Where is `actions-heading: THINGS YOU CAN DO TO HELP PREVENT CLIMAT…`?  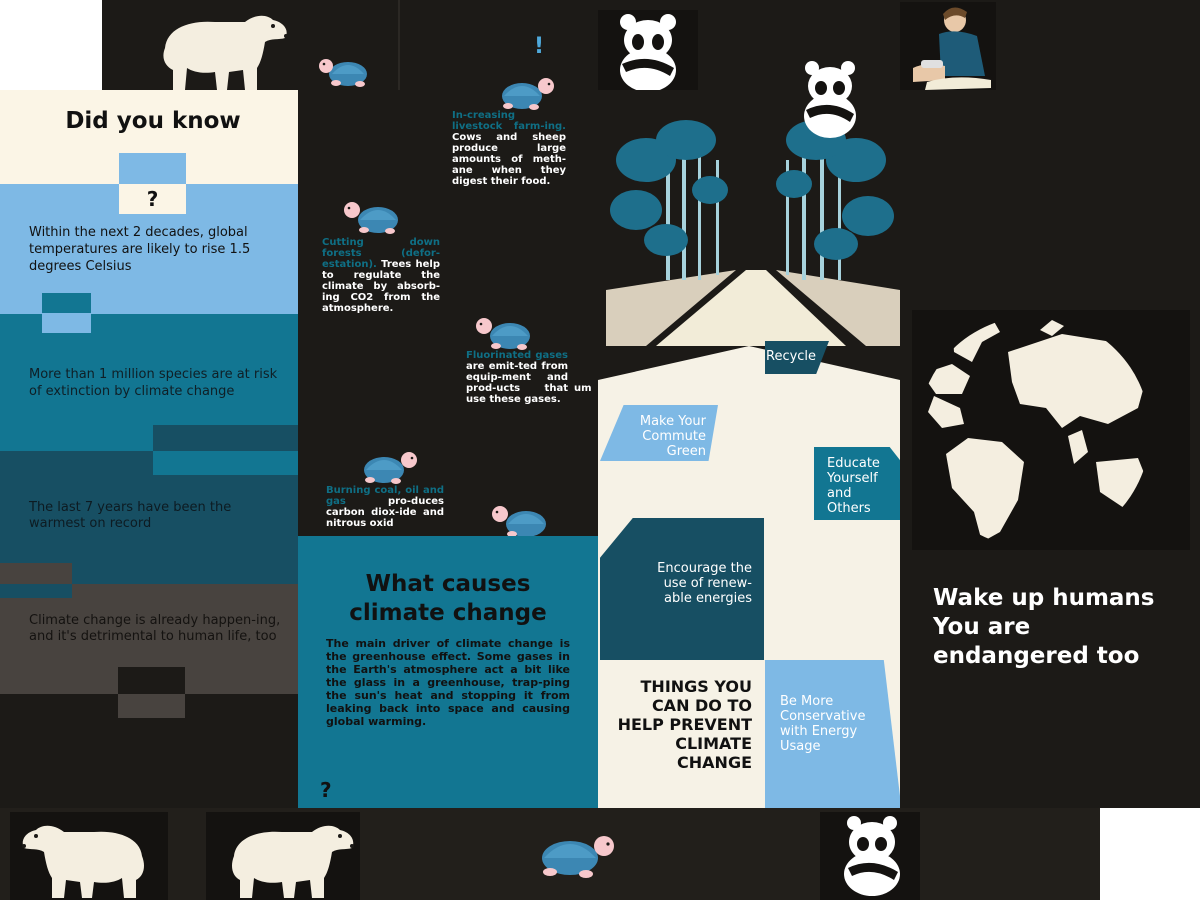 actions-heading: THINGS YOU CAN DO TO HELP PREVENT CLIMAT… is located at coordinates (684, 724).